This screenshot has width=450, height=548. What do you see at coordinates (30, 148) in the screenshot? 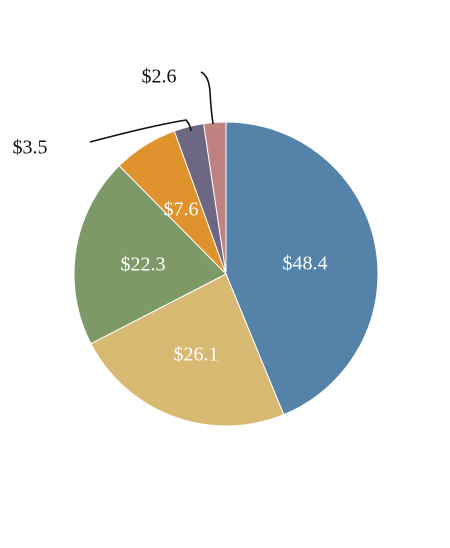
I see `data-label-3-5: $3.5` at bounding box center [30, 148].